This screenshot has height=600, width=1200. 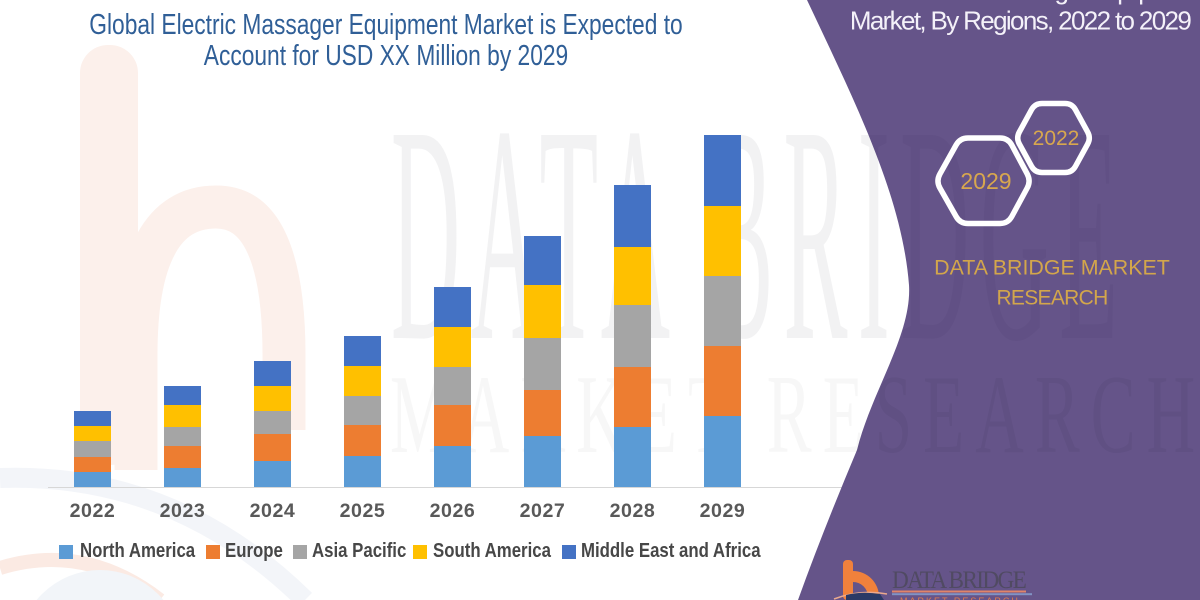 I want to click on svg-text:Global Electric Massager Equip: Global Electric Massager Equipment, so click(x=1019, y=2).